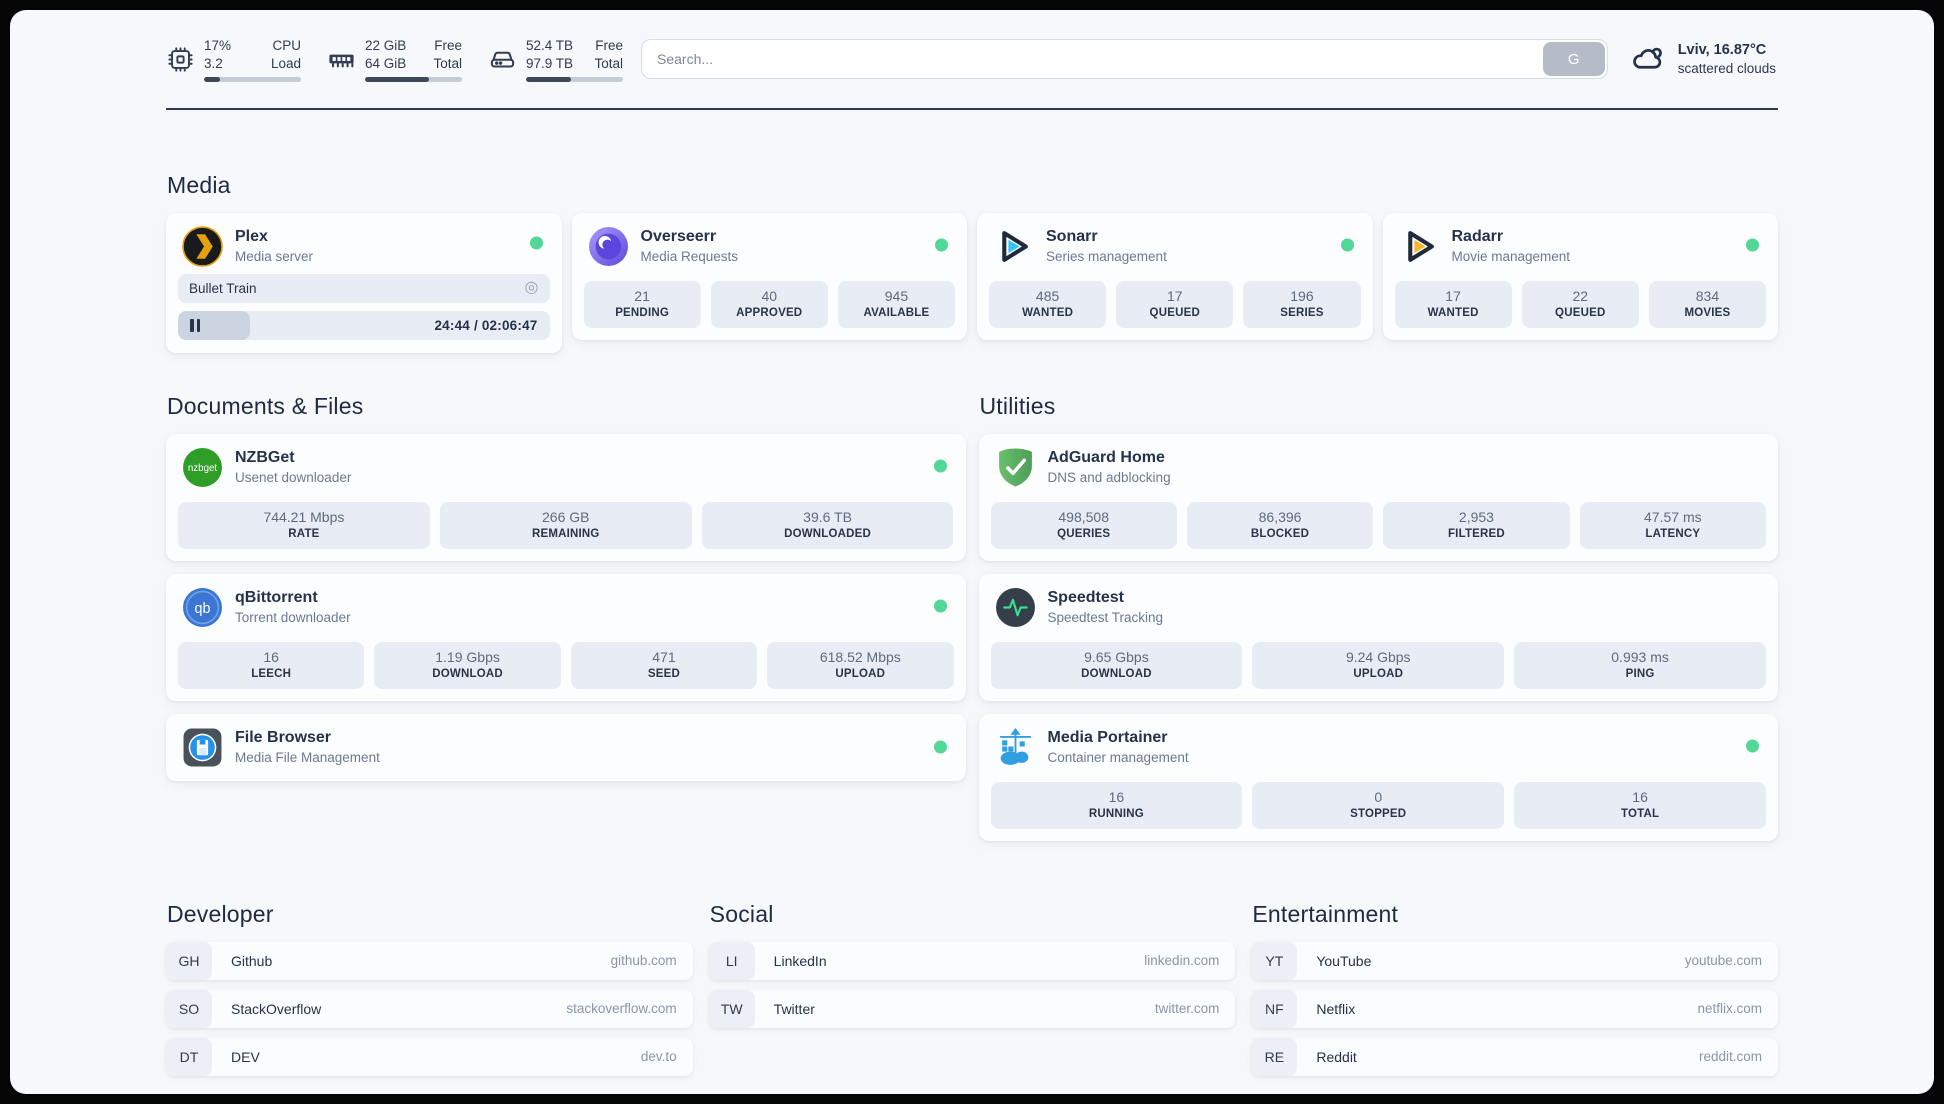  I want to click on bookmark-url: github.com, so click(643, 961).